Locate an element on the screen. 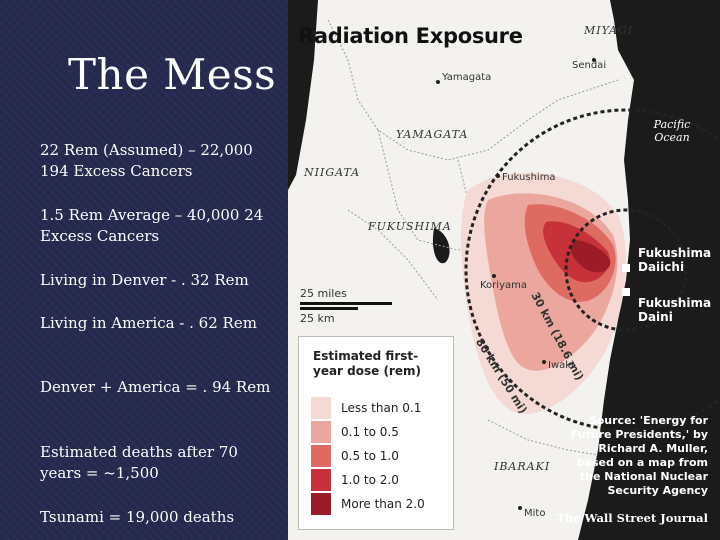  bullet-item: Living in Denver - . 32 Rem is located at coordinates (144, 280).